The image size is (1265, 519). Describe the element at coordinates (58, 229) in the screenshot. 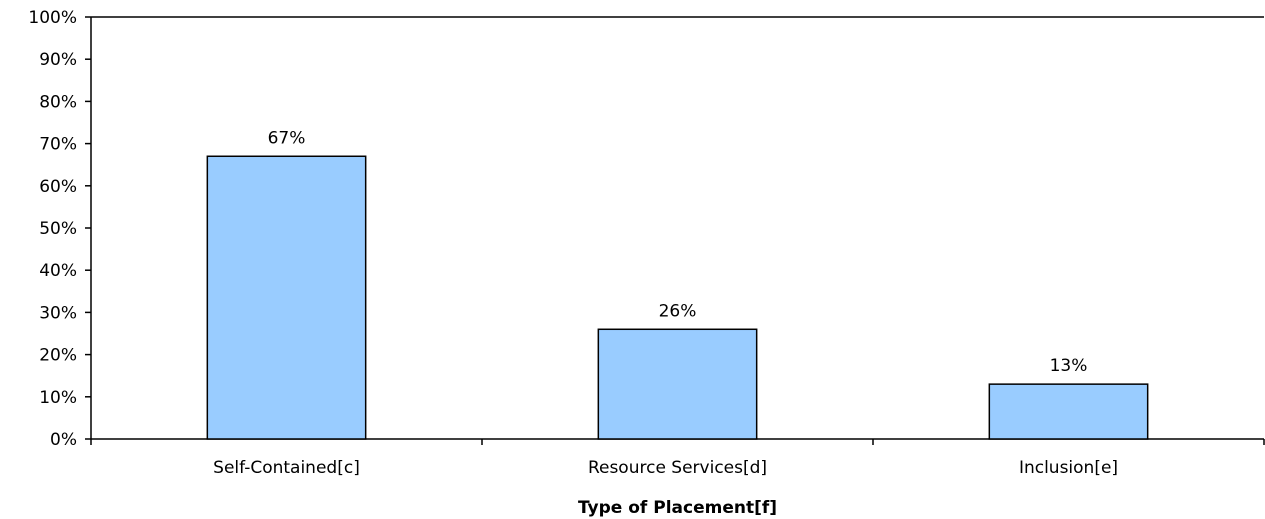

I see `y-tick-label: 50%` at that location.